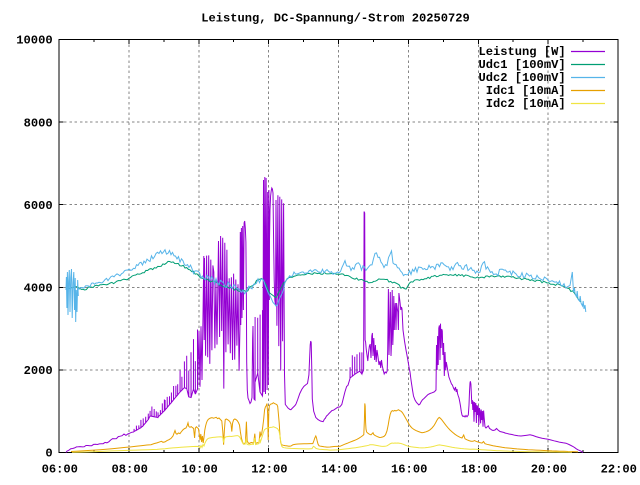 The width and height of the screenshot is (640, 485). I want to click on svg-text: 22:00, so click(619, 470).